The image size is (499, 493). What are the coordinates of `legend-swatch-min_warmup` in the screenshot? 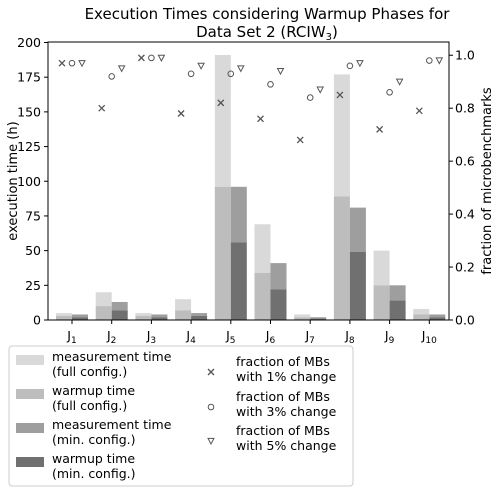 It's located at (30, 462).